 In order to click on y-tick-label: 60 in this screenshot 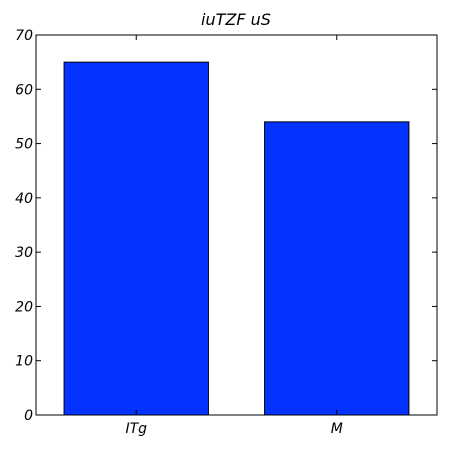, I will do `click(24, 90)`.